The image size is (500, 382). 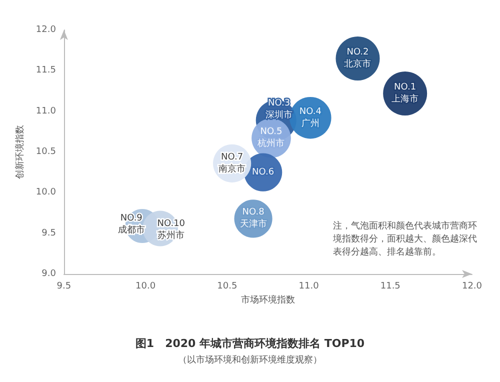 I want to click on y-tick-label: 10.5, so click(x=46, y=152).